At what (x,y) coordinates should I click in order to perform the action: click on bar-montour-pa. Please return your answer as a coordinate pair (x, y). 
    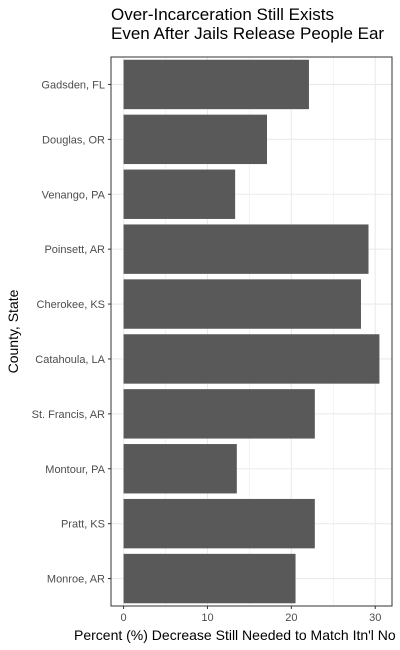
    Looking at the image, I should click on (180, 469).